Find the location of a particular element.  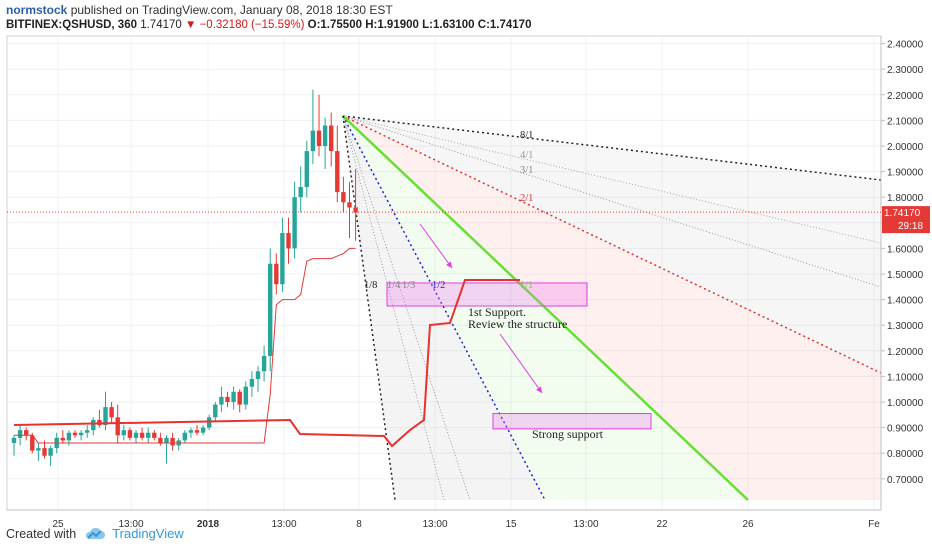

support-zones is located at coordinates (519, 356).